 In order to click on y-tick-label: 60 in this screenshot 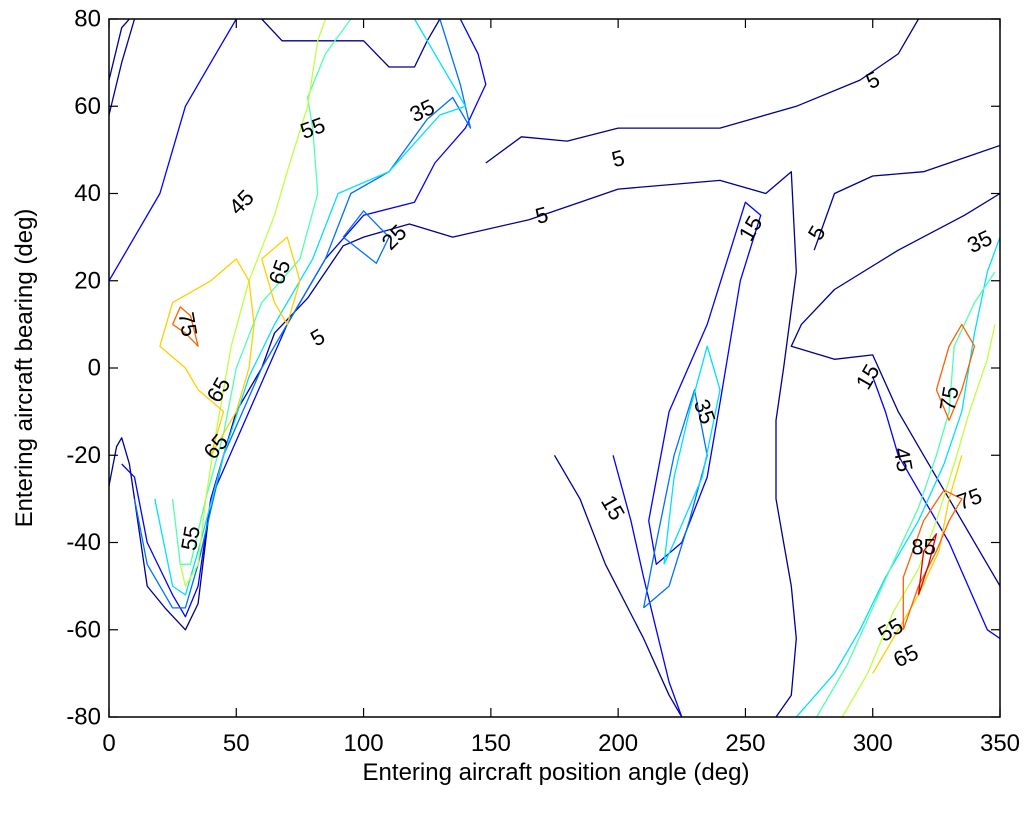, I will do `click(87, 106)`.